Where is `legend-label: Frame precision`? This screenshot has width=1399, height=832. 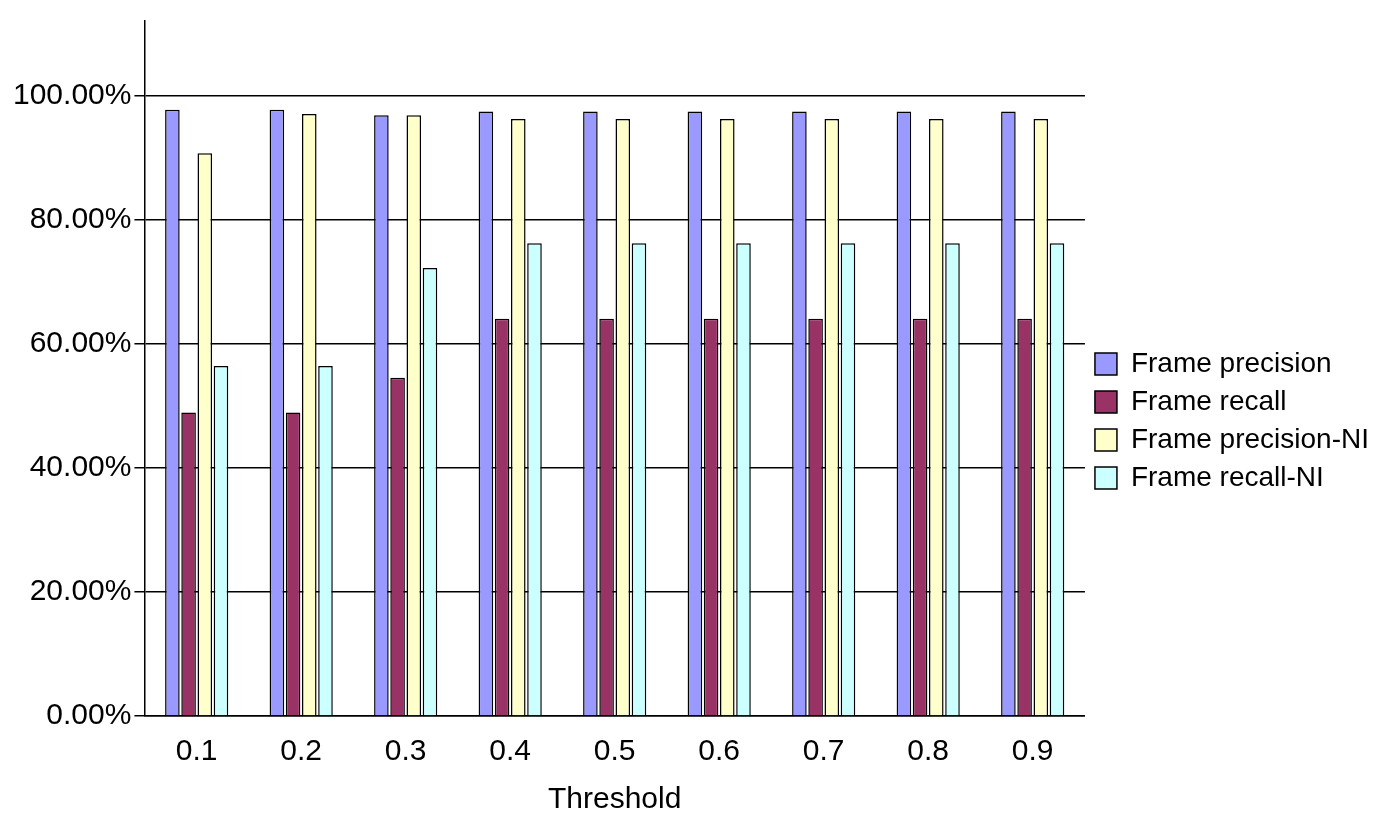
legend-label: Frame precision is located at coordinates (1231, 362).